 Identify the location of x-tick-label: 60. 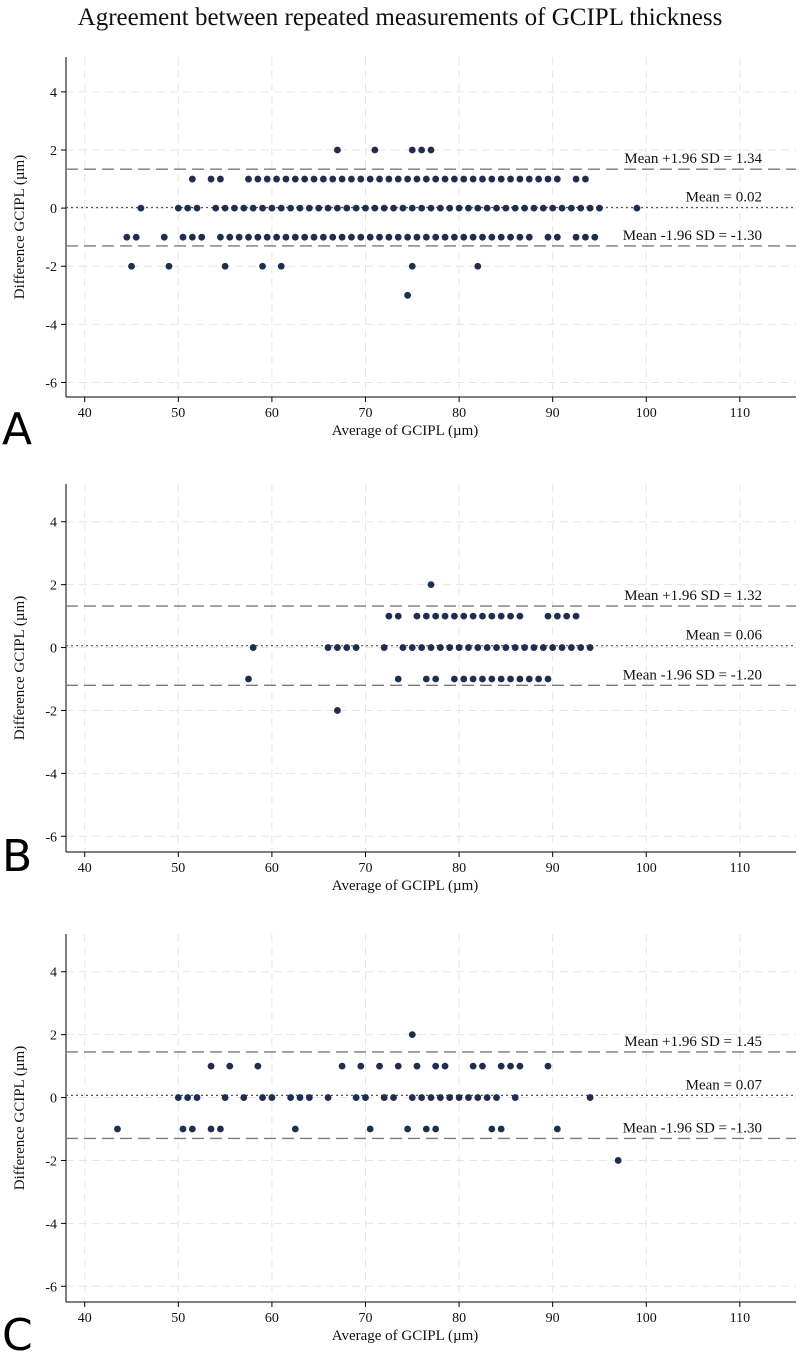
(272, 868).